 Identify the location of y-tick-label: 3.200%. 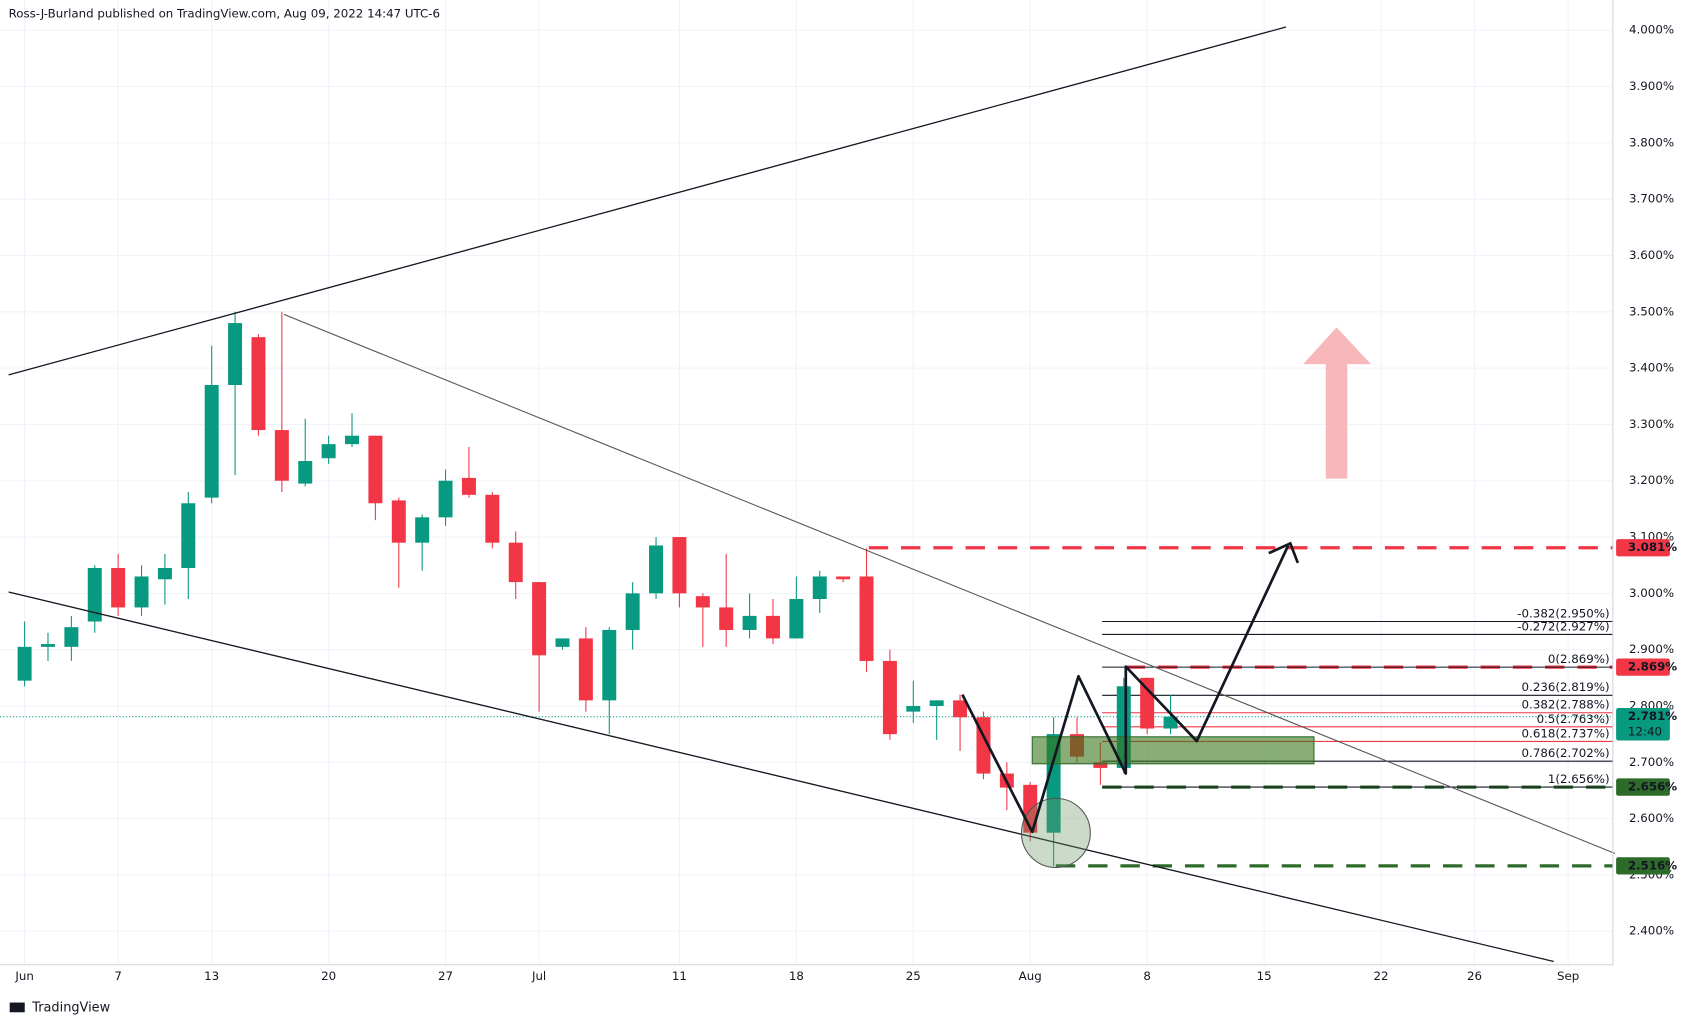
(1651, 480).